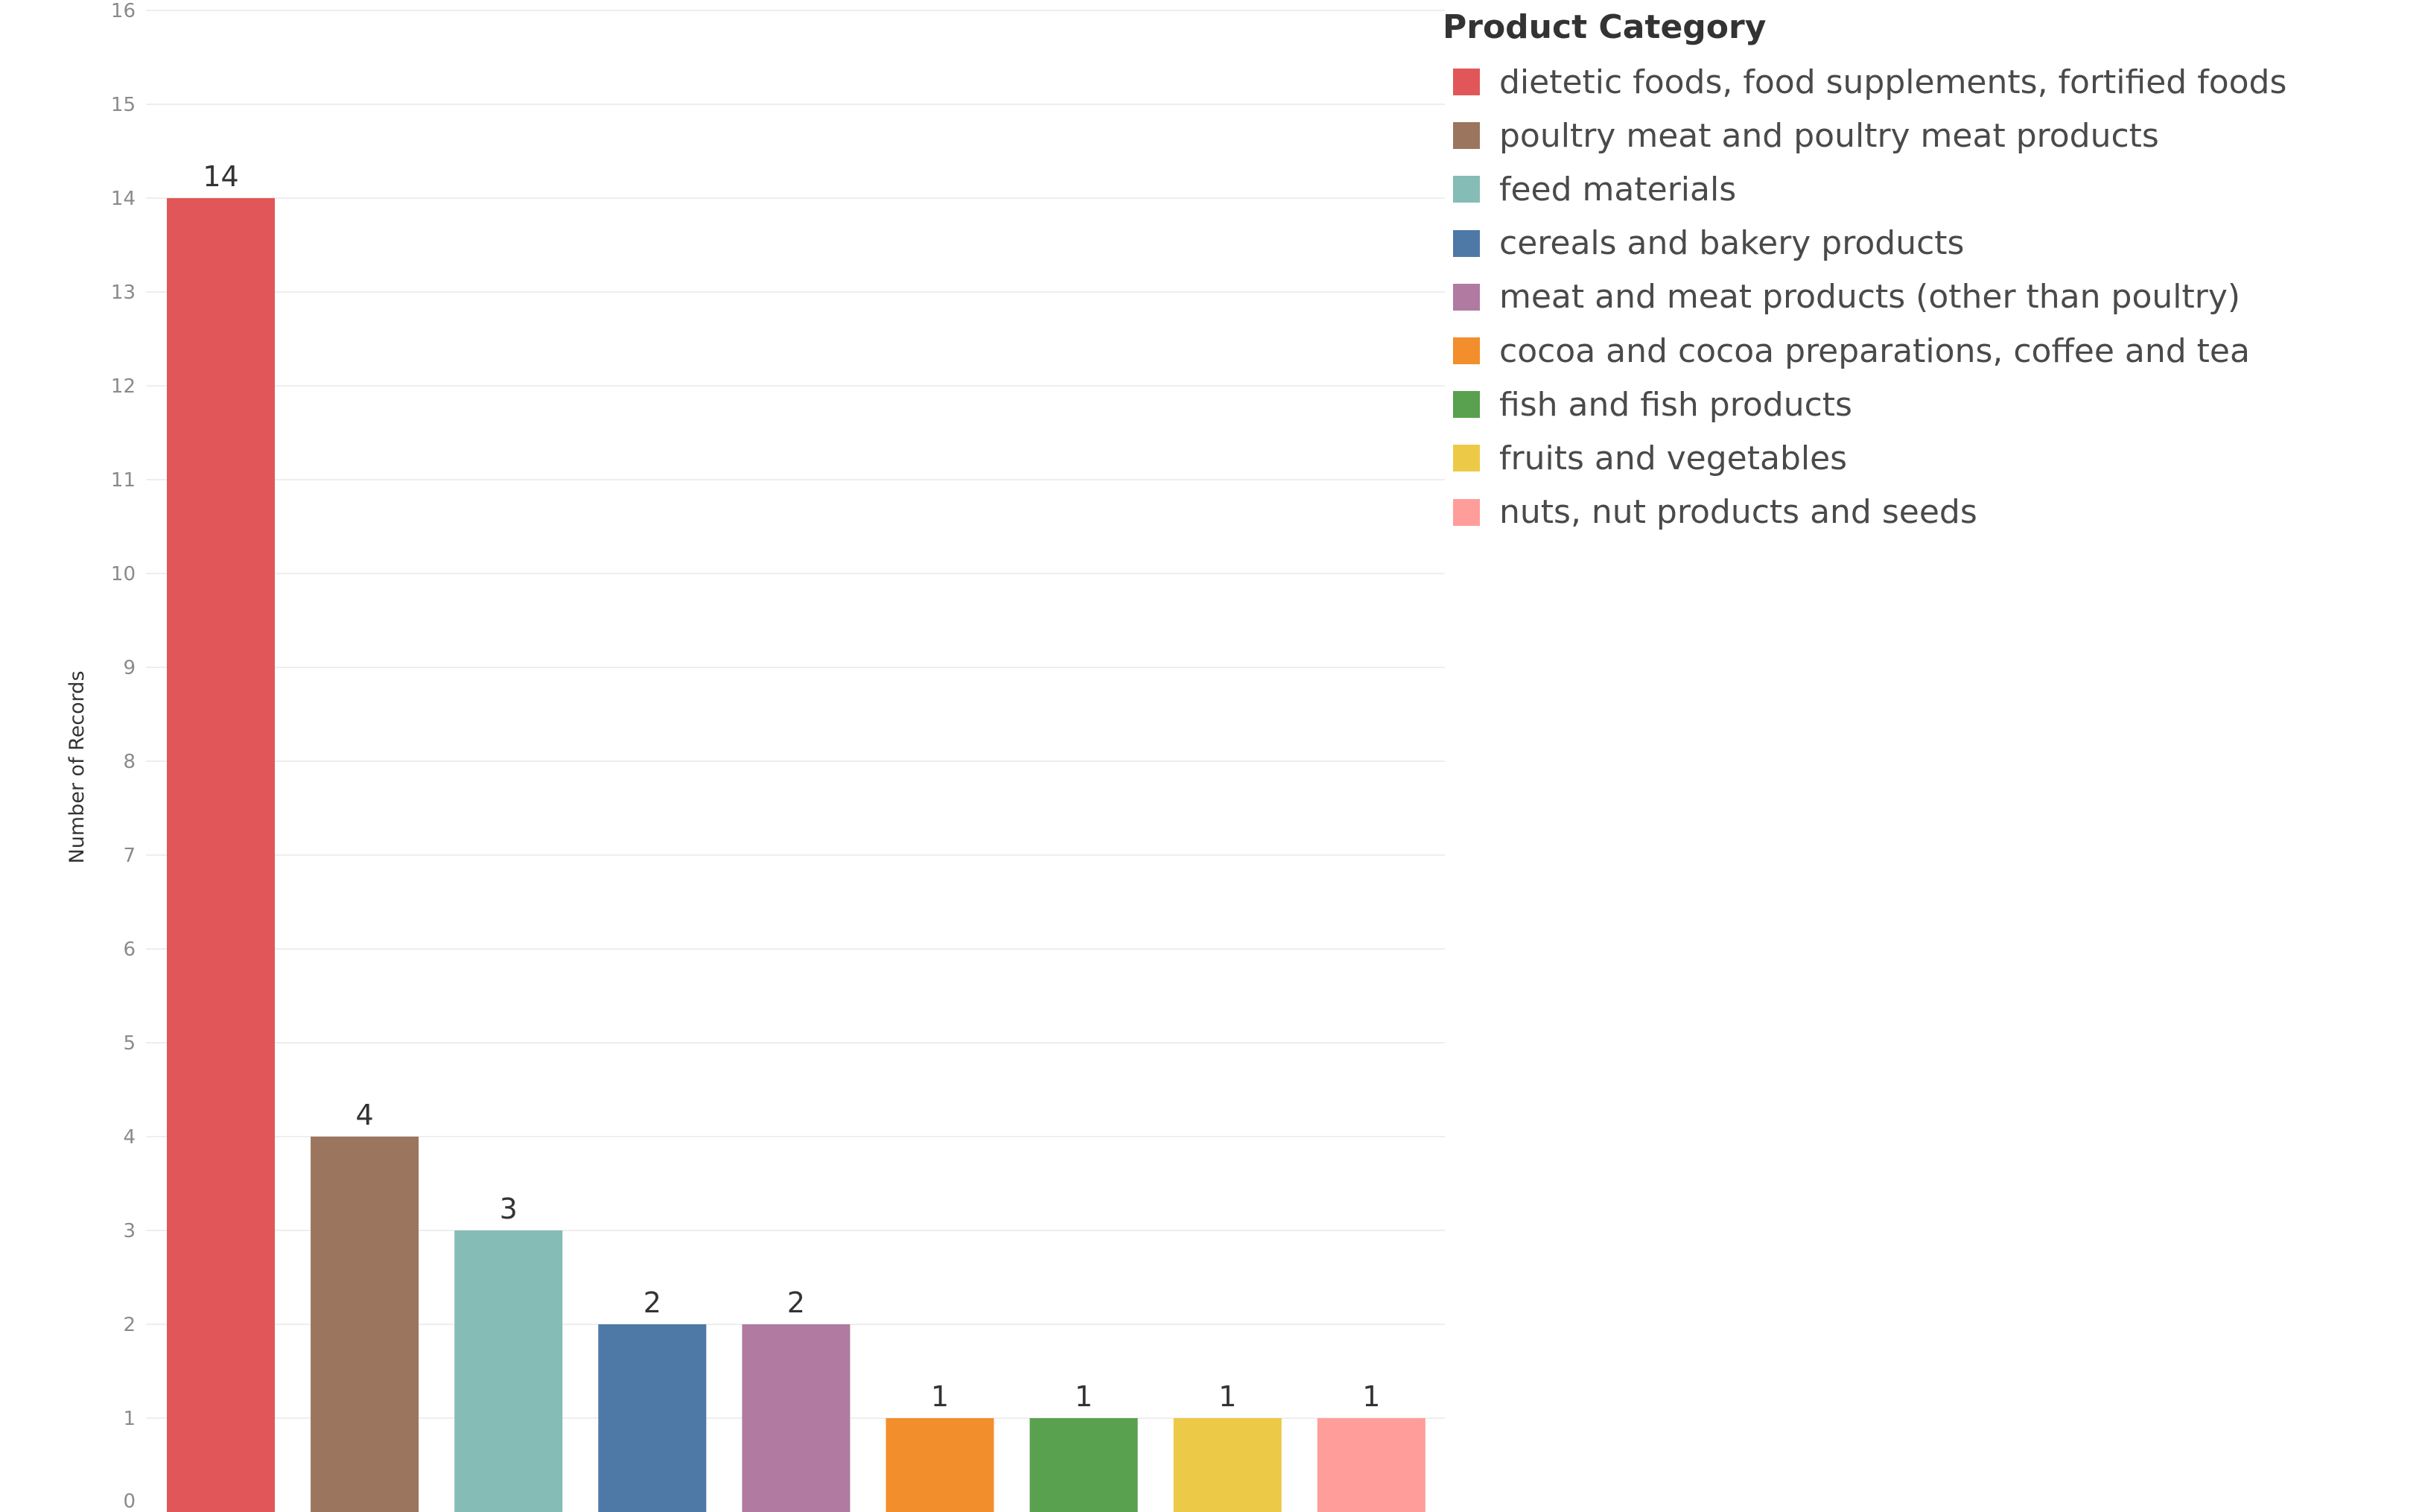 The width and height of the screenshot is (2422, 1512). What do you see at coordinates (129, 1501) in the screenshot?
I see `y-tick-label: 0` at bounding box center [129, 1501].